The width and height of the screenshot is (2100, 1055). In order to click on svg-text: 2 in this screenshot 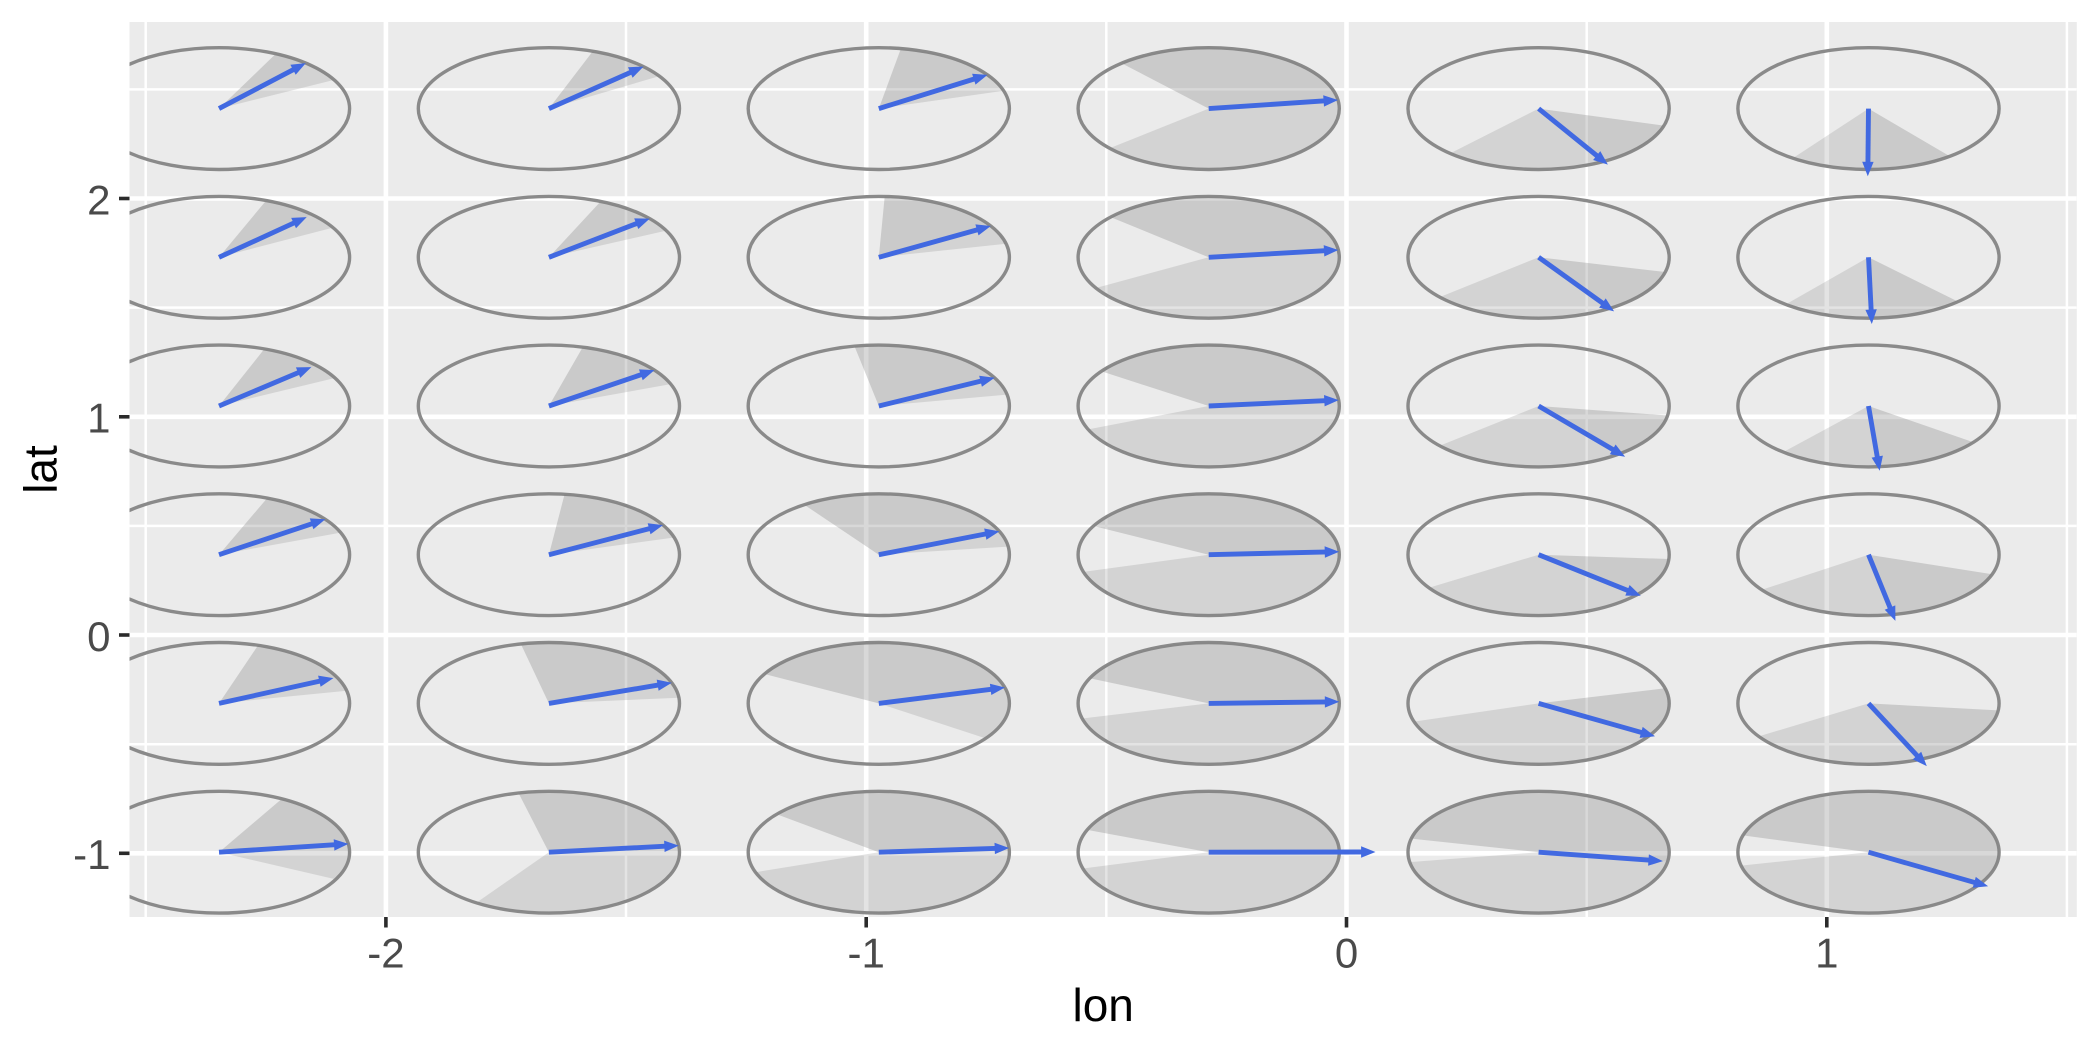, I will do `click(98, 199)`.